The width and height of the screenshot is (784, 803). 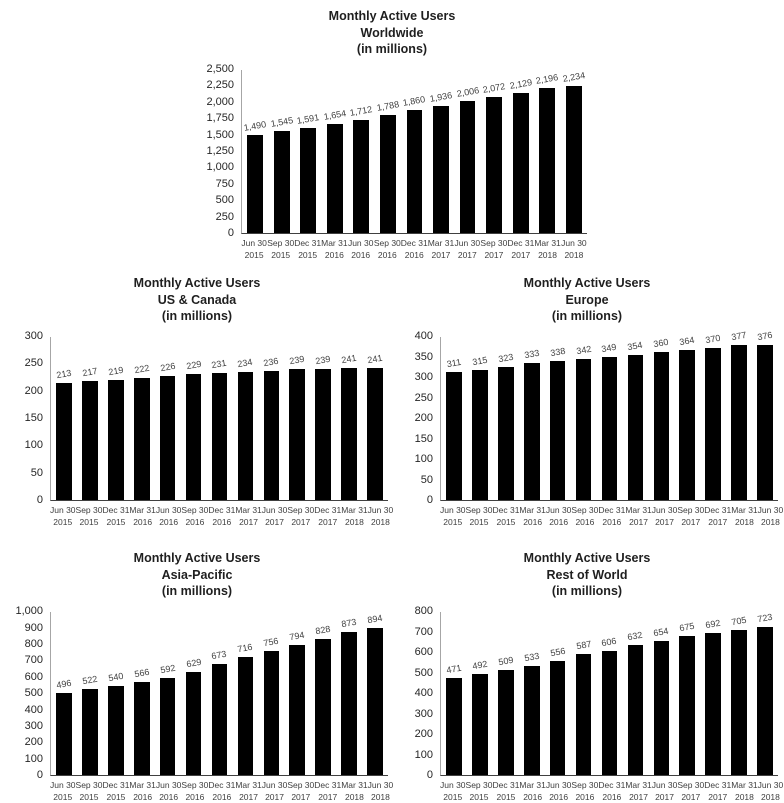 What do you see at coordinates (64, 684) in the screenshot?
I see `bar-value-label: 496` at bounding box center [64, 684].